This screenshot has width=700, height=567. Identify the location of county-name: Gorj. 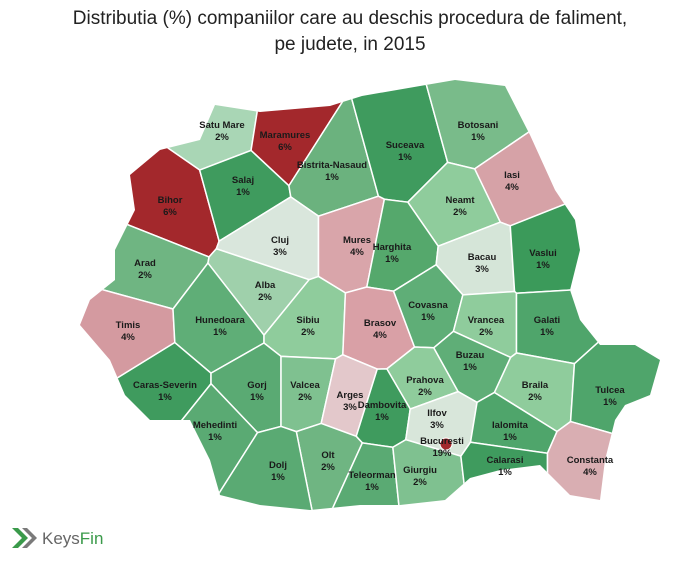
(257, 385).